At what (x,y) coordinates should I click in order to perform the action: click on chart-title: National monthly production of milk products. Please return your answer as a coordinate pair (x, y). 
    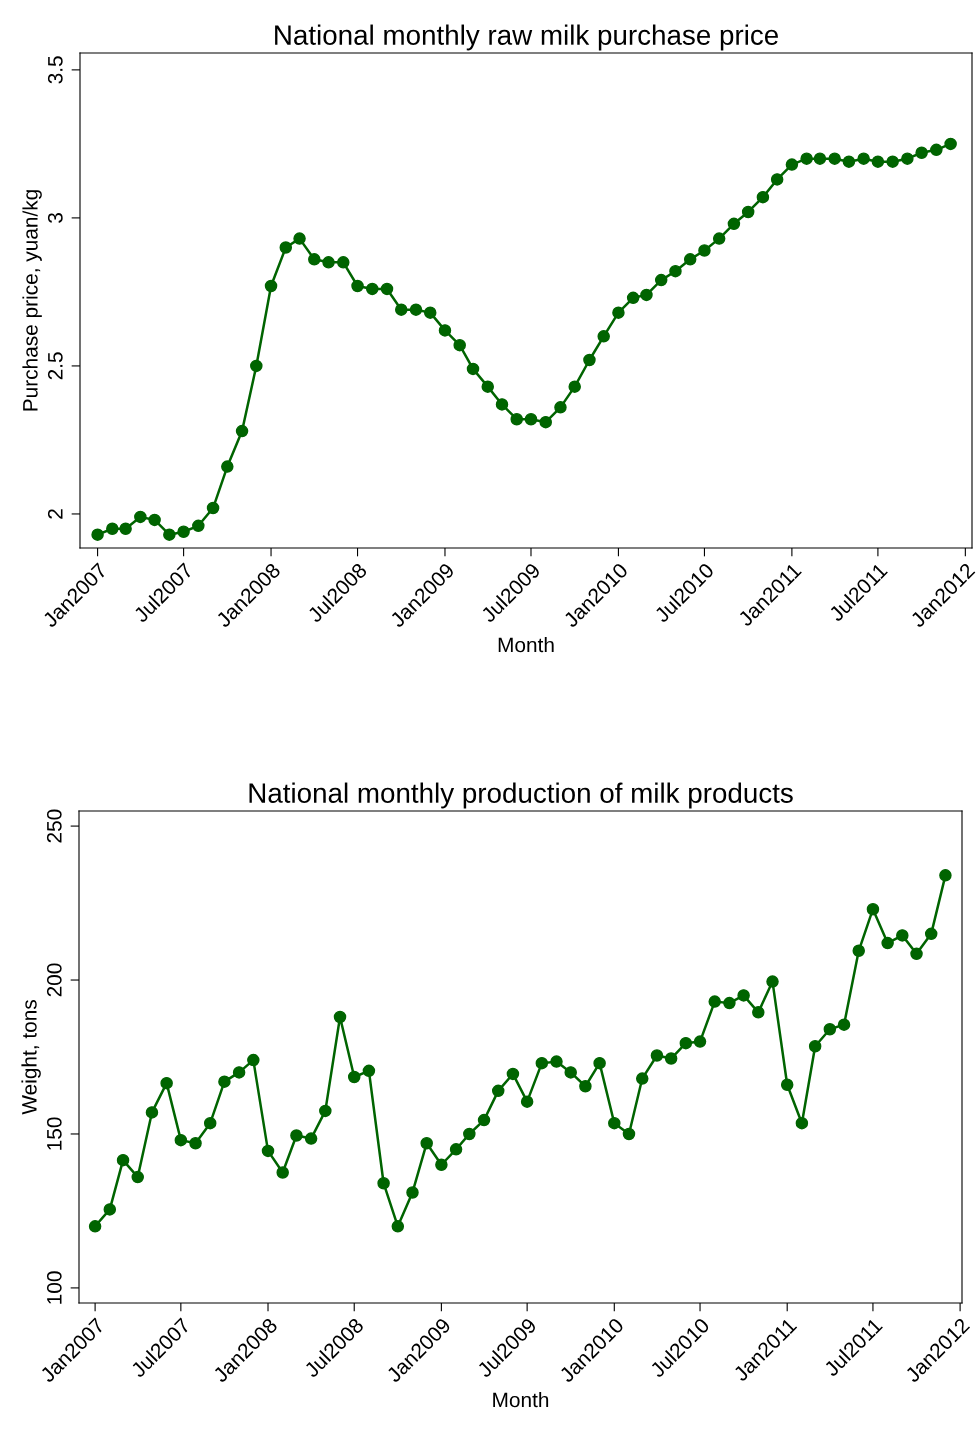
    Looking at the image, I should click on (521, 795).